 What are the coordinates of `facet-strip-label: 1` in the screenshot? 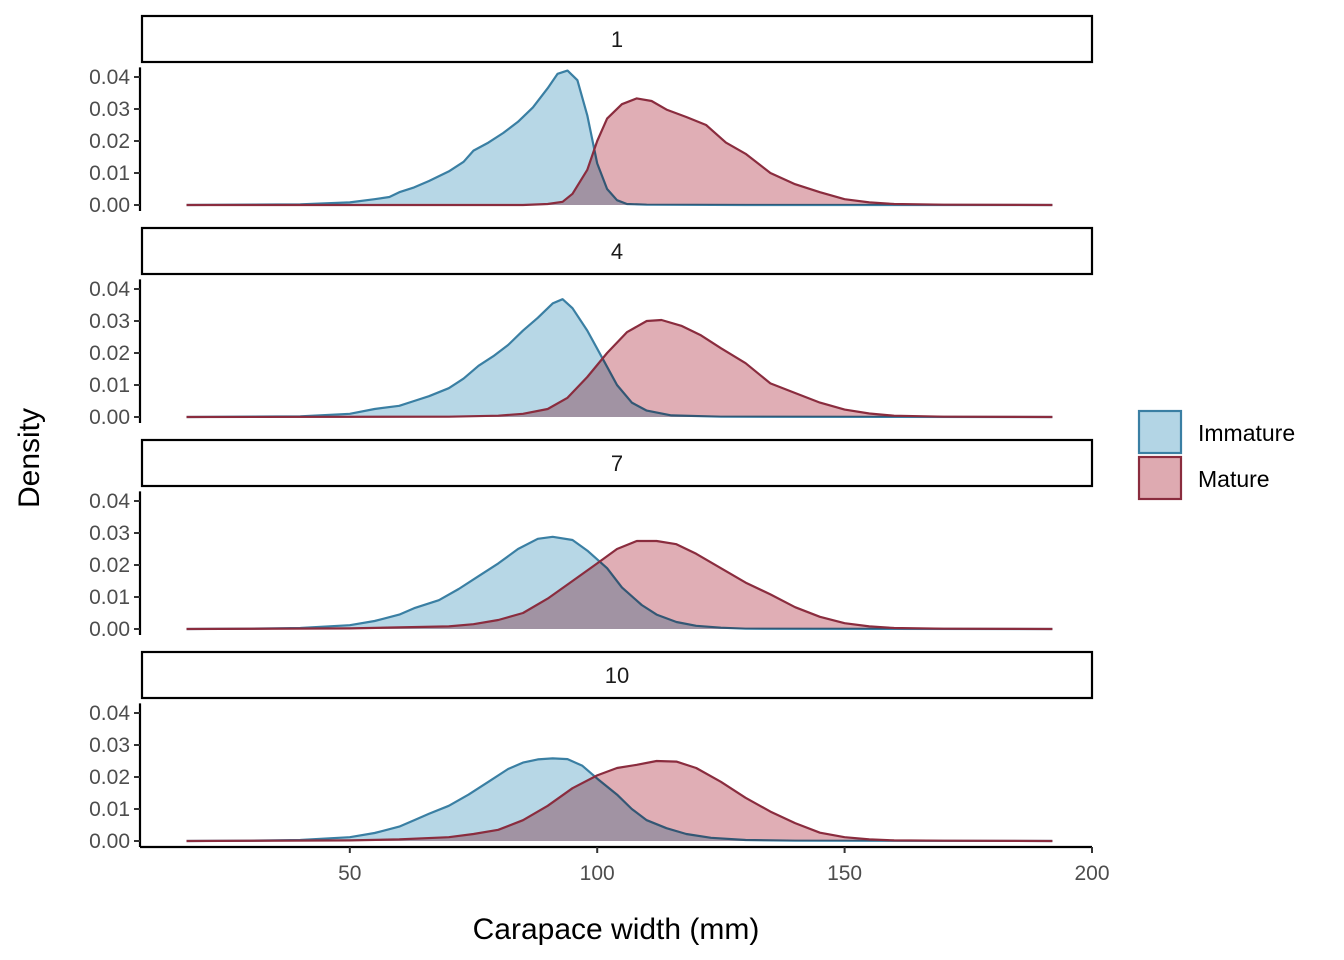 It's located at (617, 39).